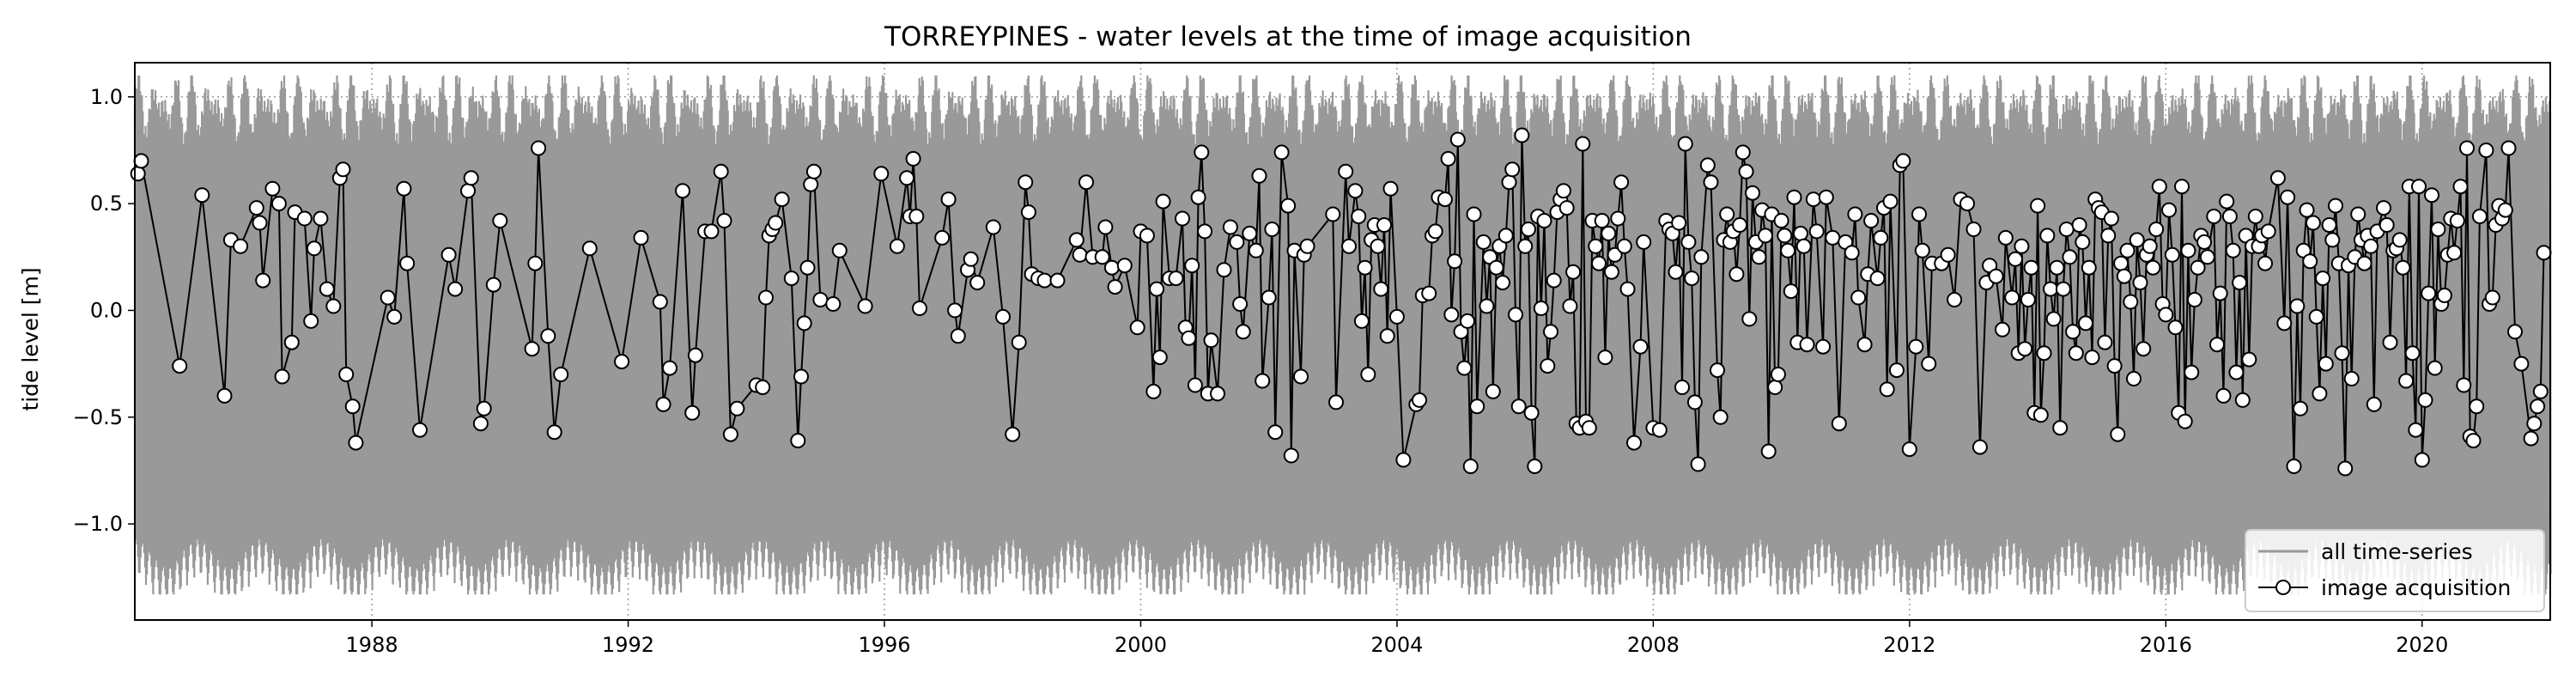  I want to click on legend-box, so click(2395, 570).